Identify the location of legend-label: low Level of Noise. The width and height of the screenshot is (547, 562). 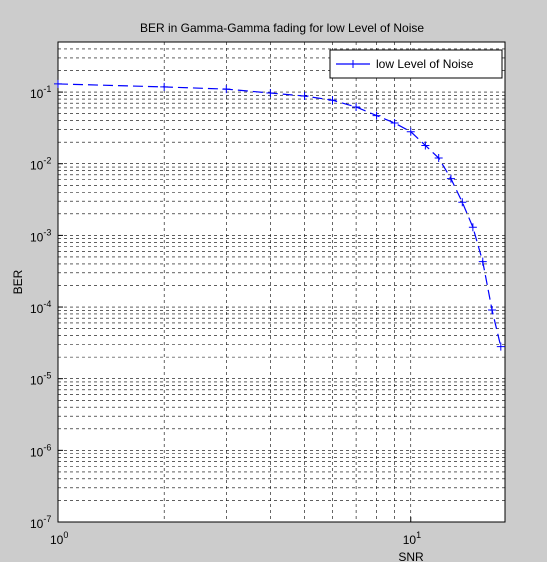
(425, 64).